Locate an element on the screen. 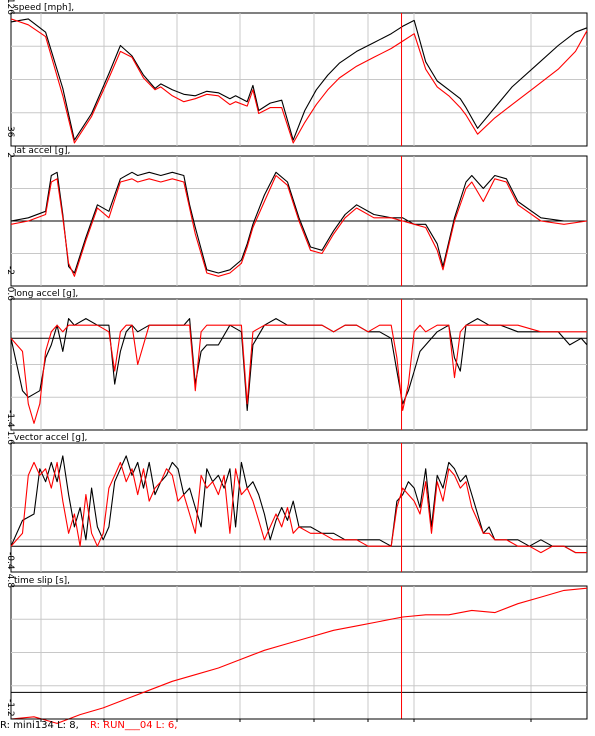 This screenshot has width=595, height=736. y-tick-label-bottom: -1.2 is located at coordinates (10, 708).